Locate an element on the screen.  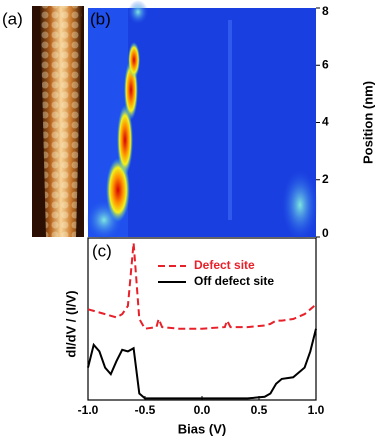
legend-label: Defect site is located at coordinates (224, 265).